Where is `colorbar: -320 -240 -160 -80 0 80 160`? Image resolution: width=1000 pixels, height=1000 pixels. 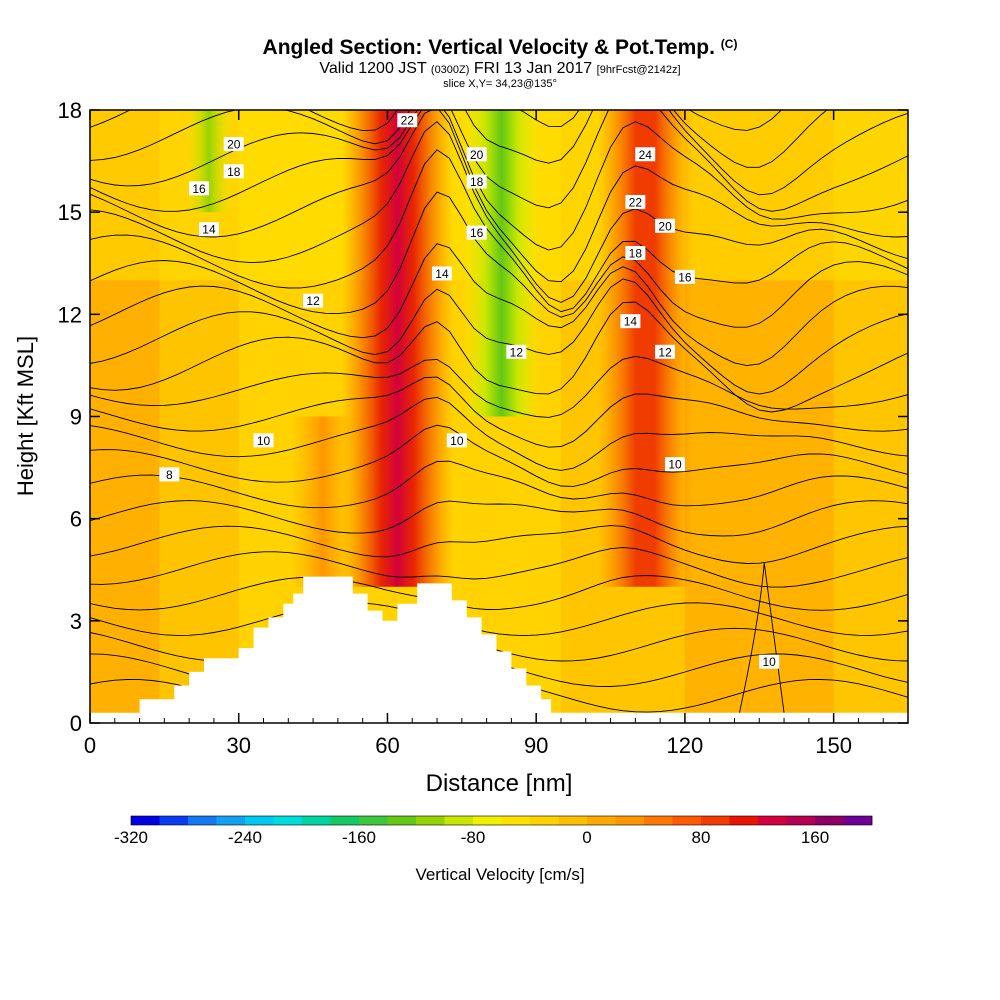 colorbar: -320 -240 -160 -80 0 80 160 is located at coordinates (493, 831).